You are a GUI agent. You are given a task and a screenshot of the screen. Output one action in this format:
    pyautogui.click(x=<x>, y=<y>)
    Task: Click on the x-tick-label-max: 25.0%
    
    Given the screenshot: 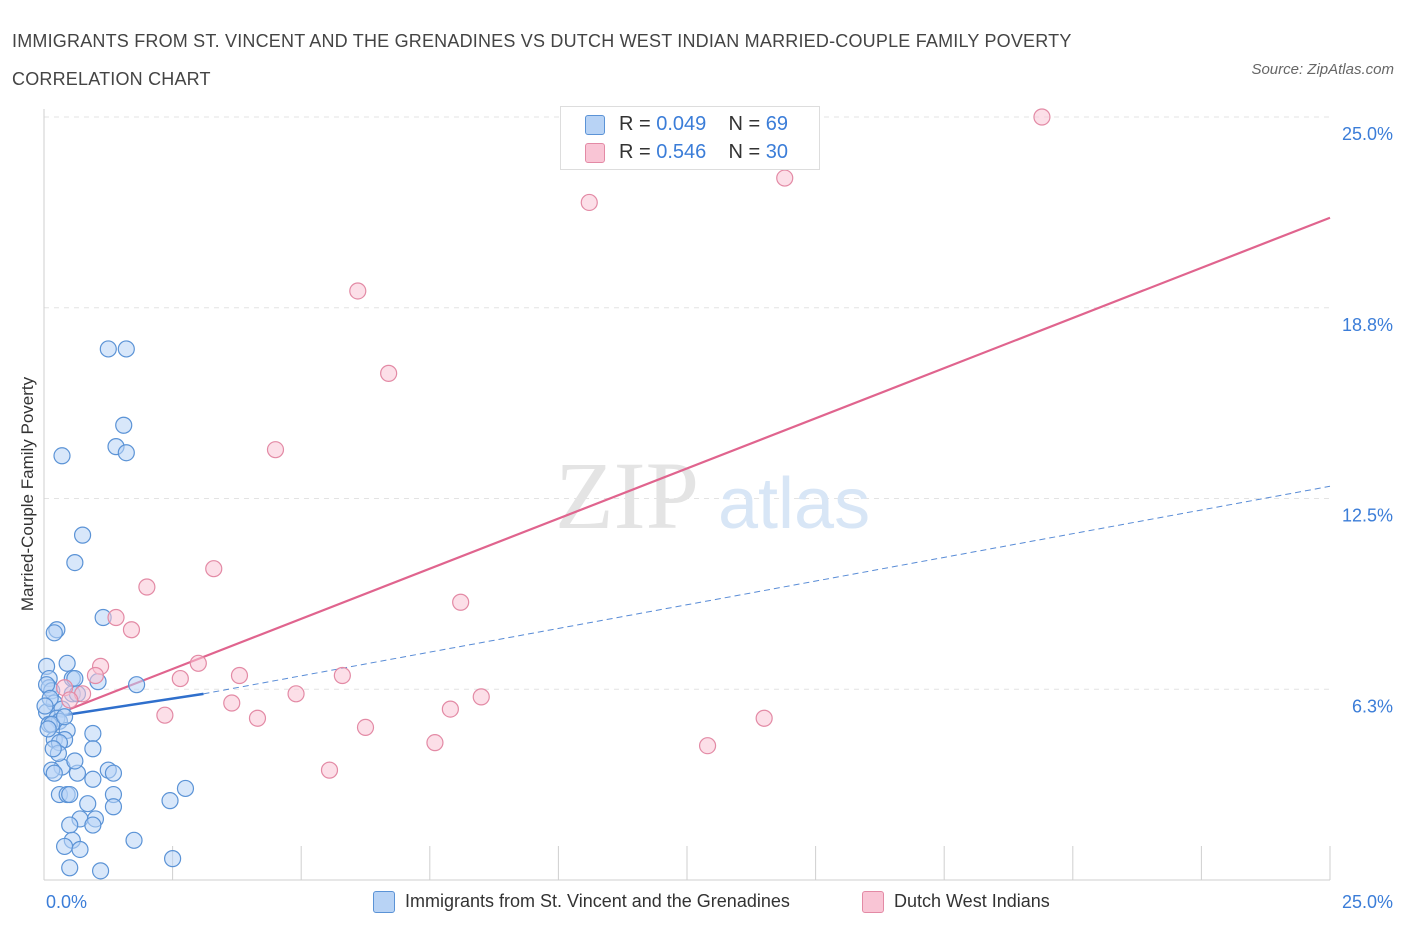 What is the action you would take?
    pyautogui.click(x=1367, y=902)
    